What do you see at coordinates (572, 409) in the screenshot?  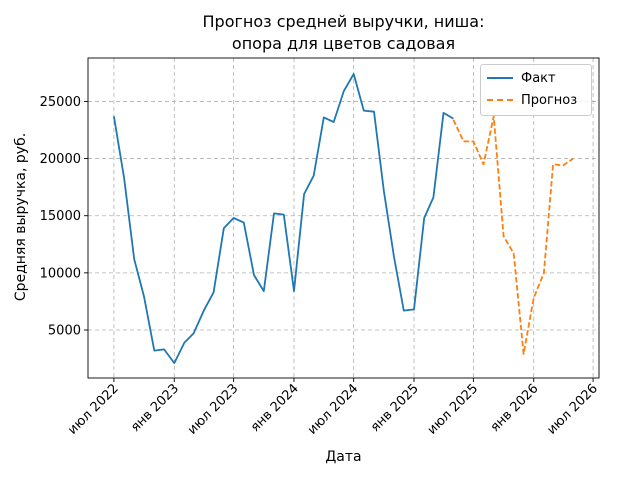 I see `x-tick-label-8: июл 2026` at bounding box center [572, 409].